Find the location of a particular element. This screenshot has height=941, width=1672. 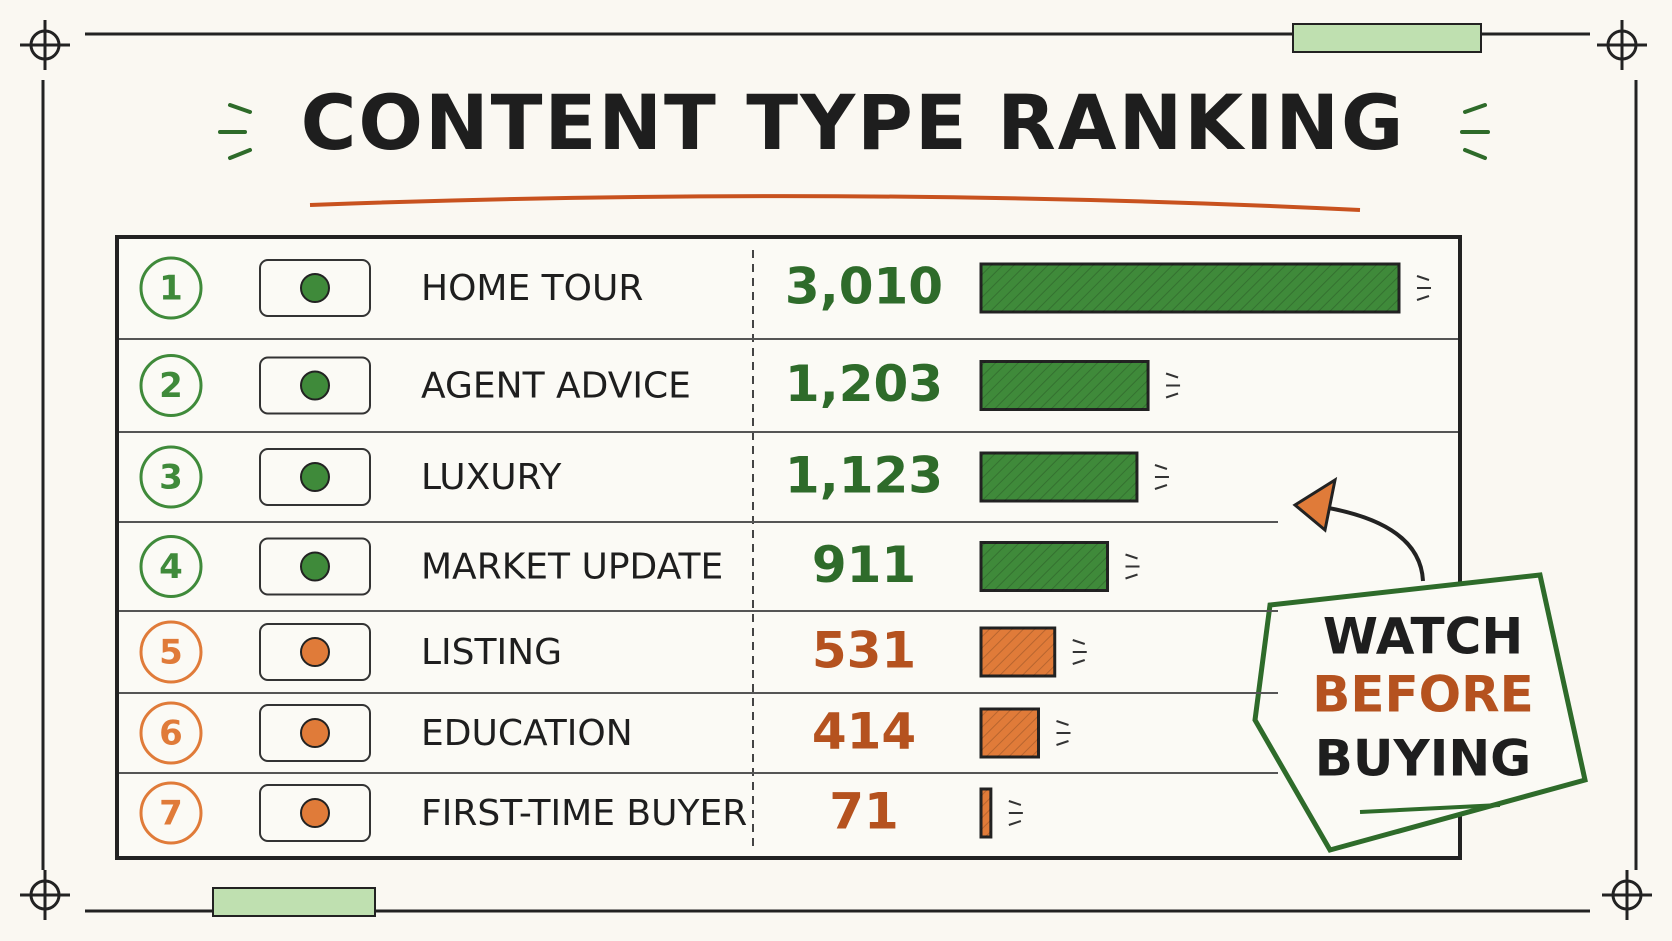

arrow is located at coordinates (1367, 542).